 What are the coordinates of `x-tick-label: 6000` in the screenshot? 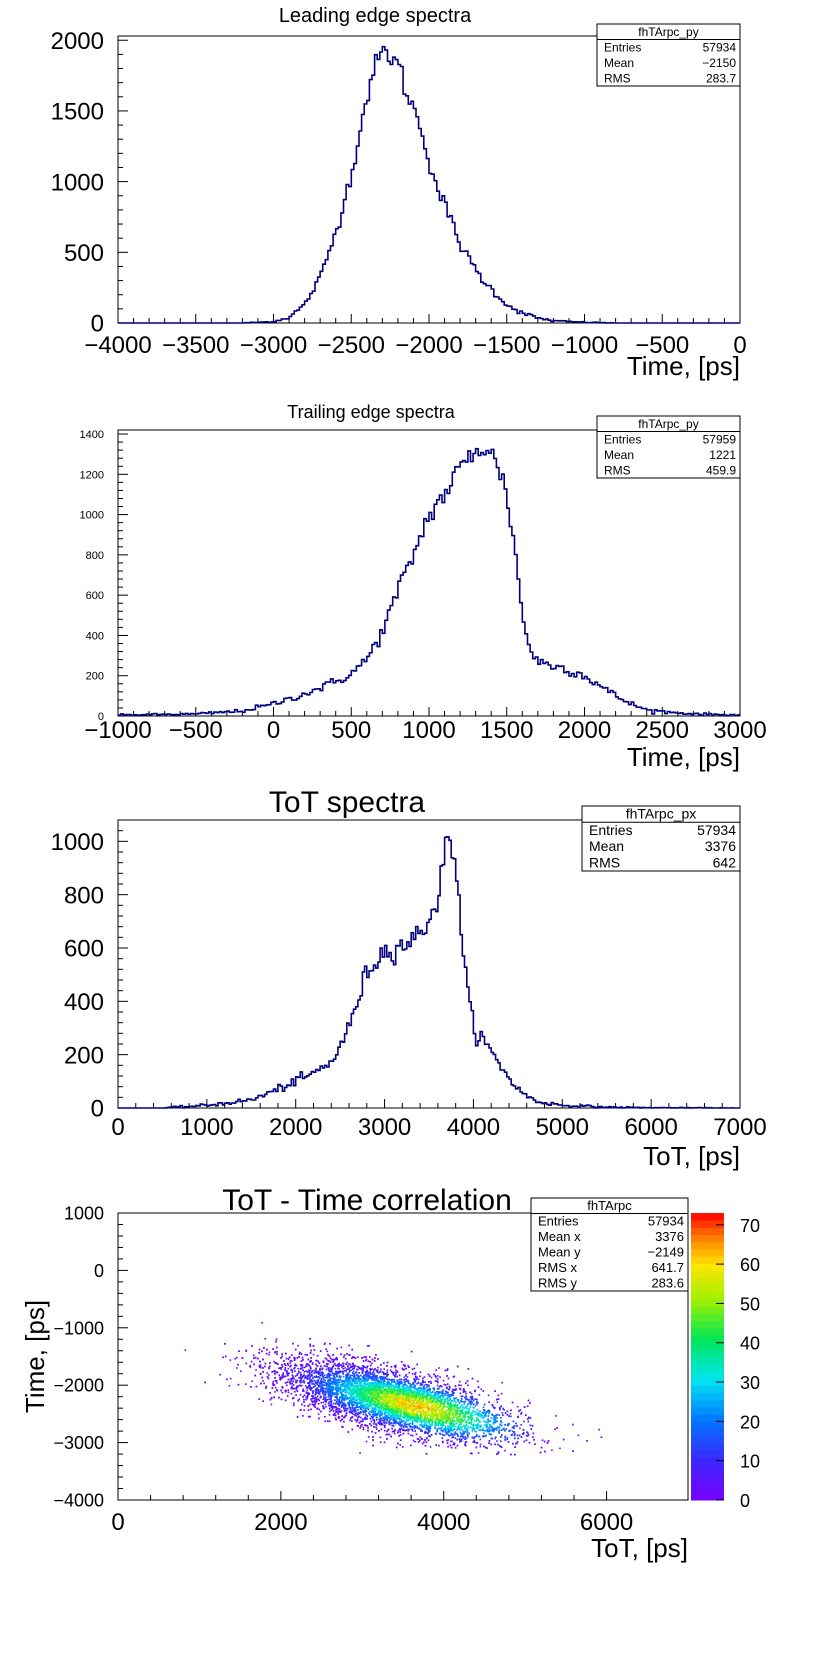 It's located at (606, 1522).